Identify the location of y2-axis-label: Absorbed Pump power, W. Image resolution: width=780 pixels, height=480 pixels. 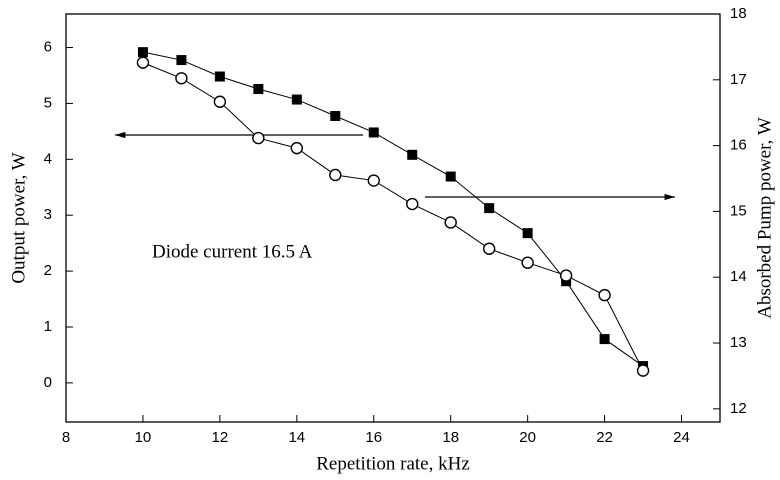
(764, 218).